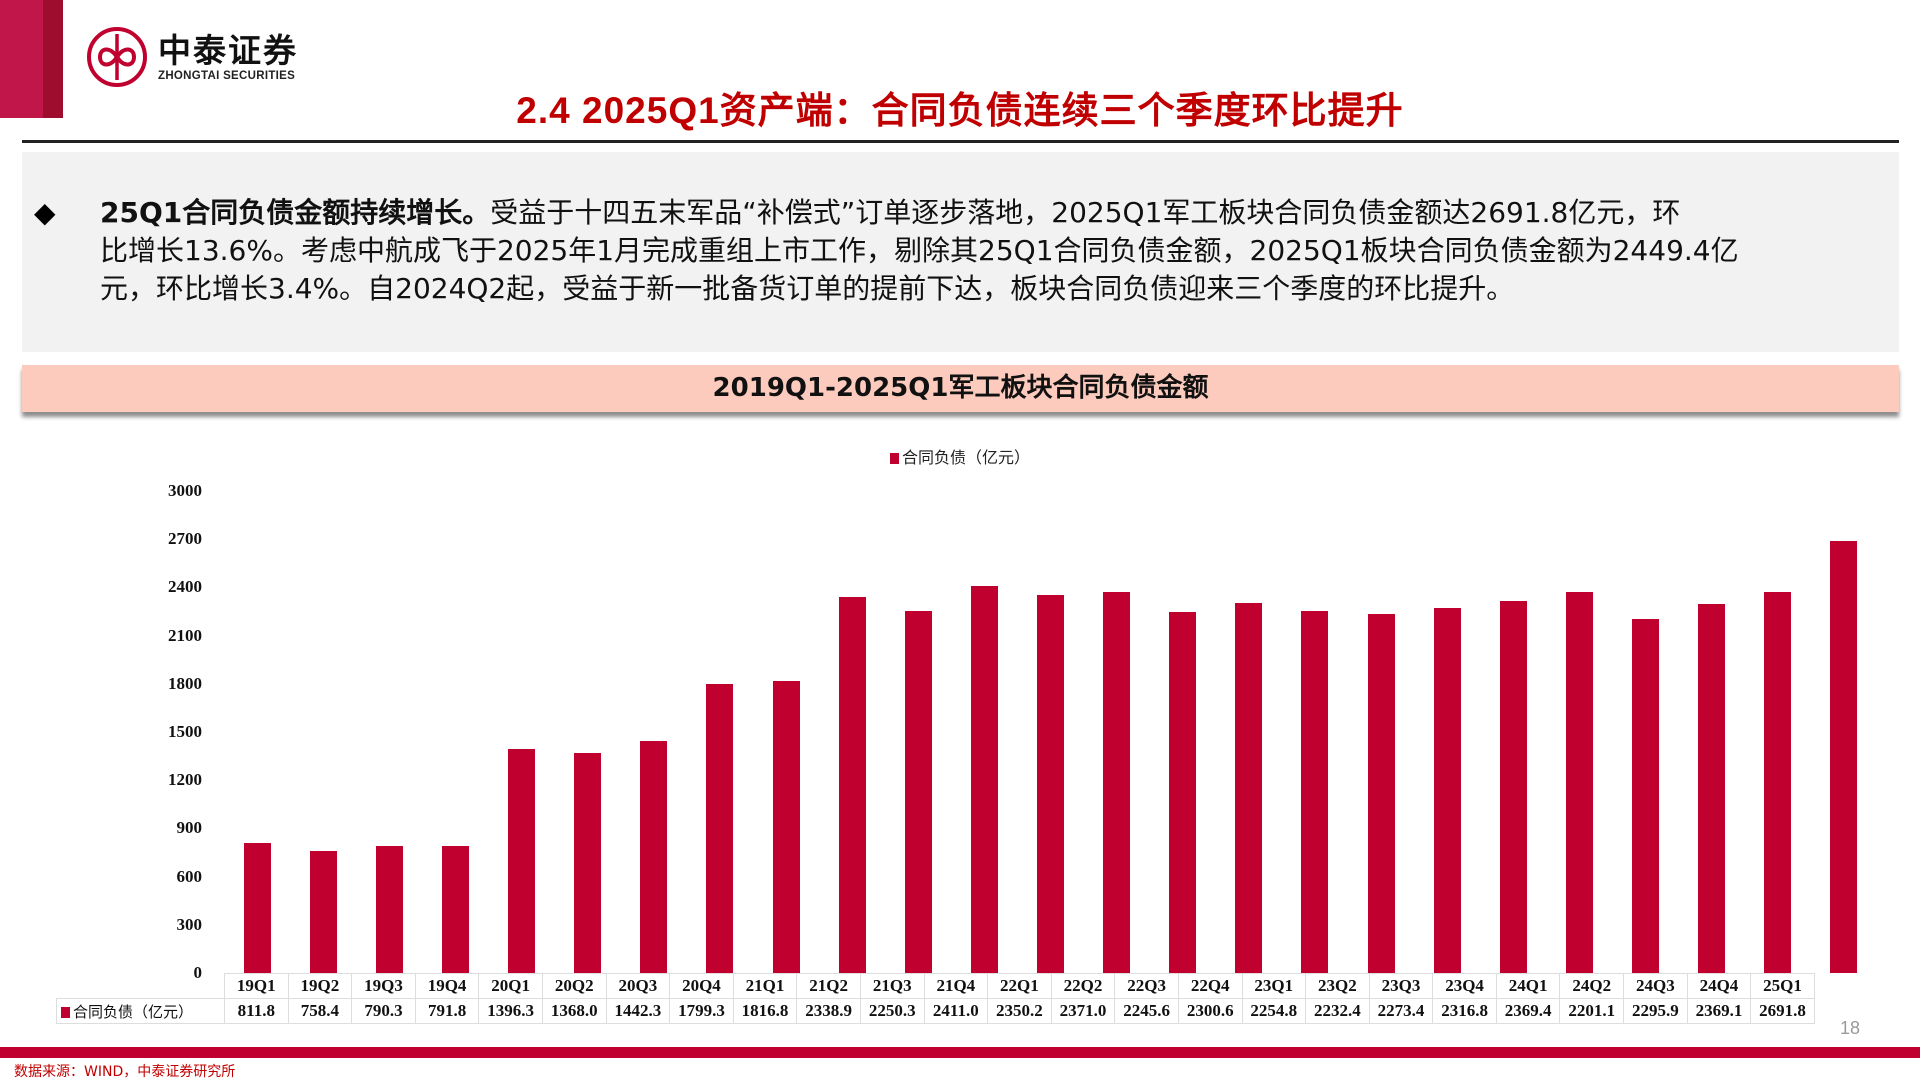 Image resolution: width=1920 pixels, height=1080 pixels. Describe the element at coordinates (918, 792) in the screenshot. I see `bar-21Q3` at that location.